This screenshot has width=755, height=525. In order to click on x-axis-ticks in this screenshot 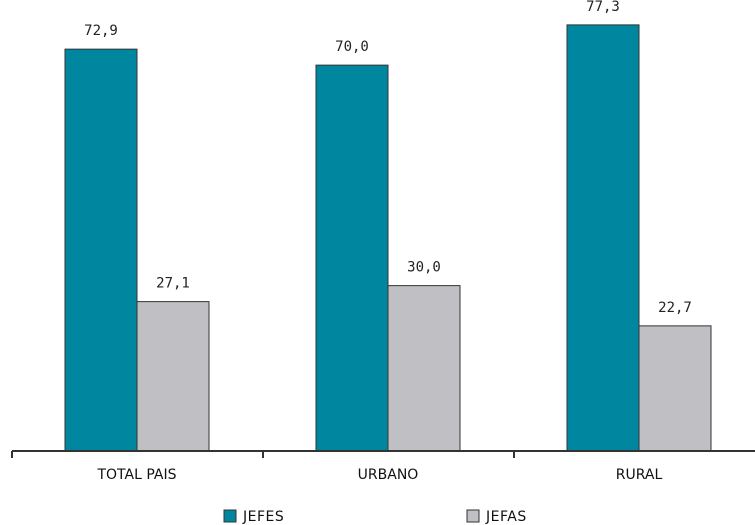, I will do `click(263, 454)`.